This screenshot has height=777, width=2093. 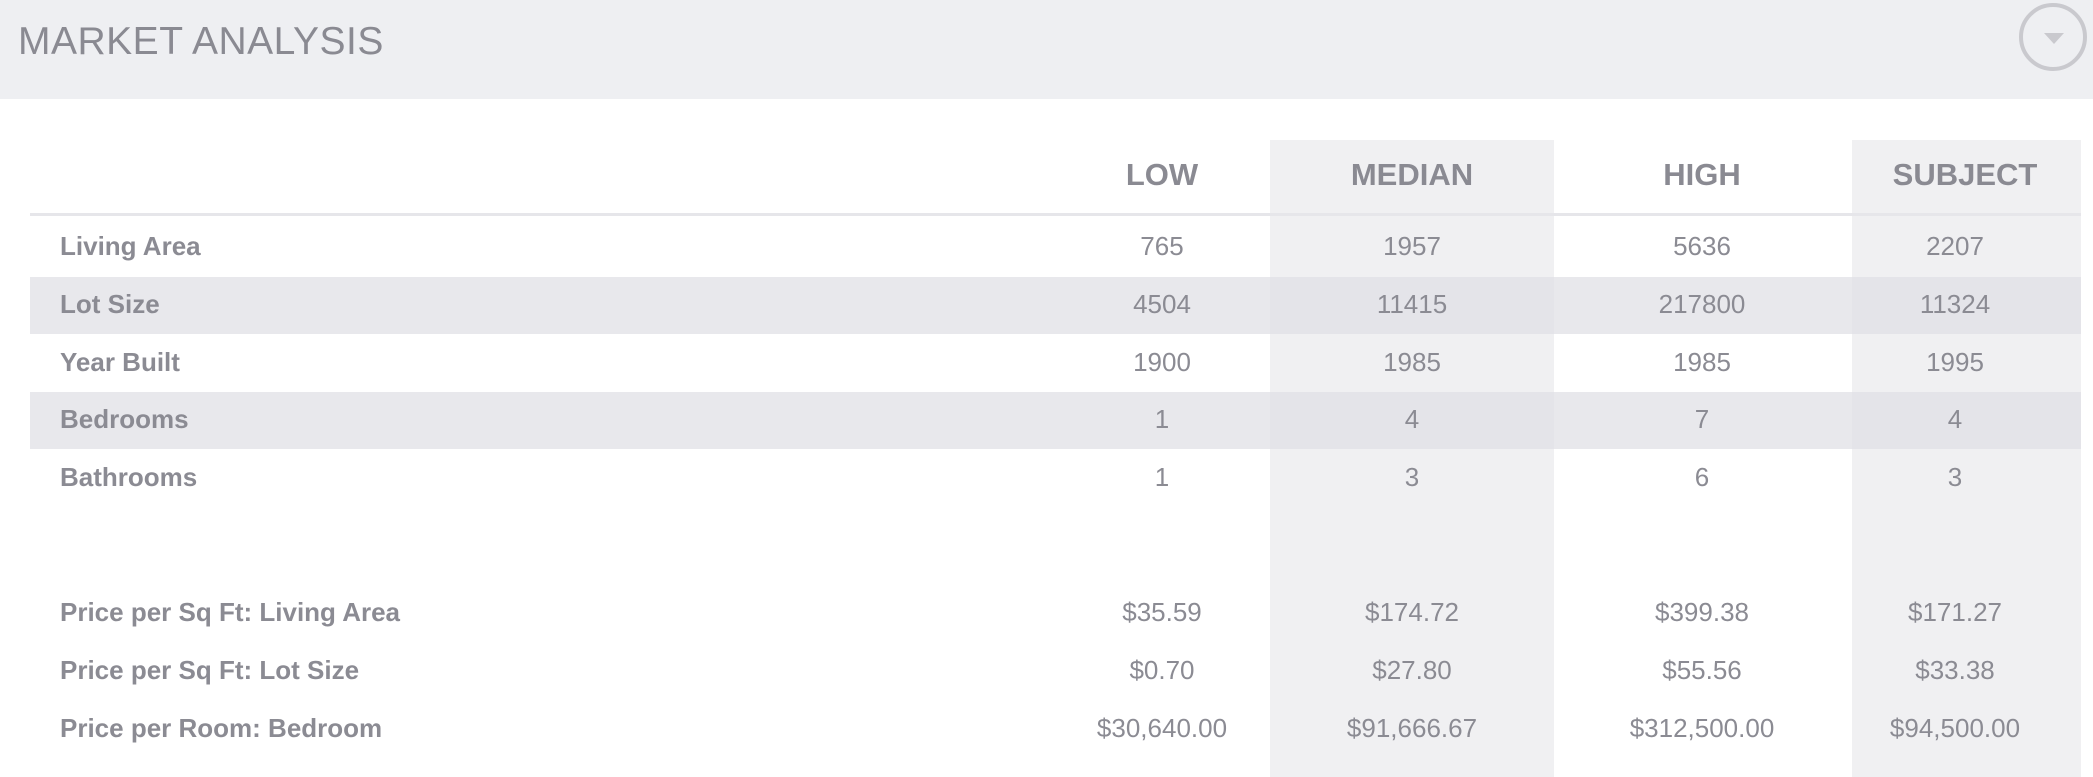 What do you see at coordinates (2053, 37) in the screenshot?
I see `collapse-toggle-icon` at bounding box center [2053, 37].